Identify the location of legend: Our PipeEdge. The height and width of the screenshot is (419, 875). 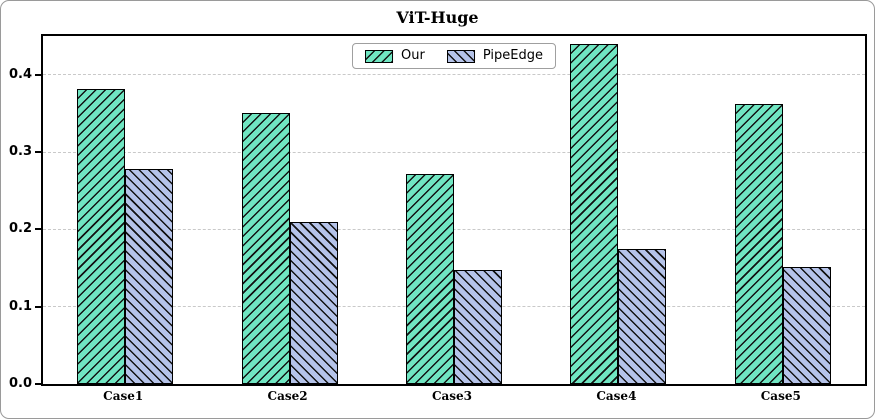
(454, 56).